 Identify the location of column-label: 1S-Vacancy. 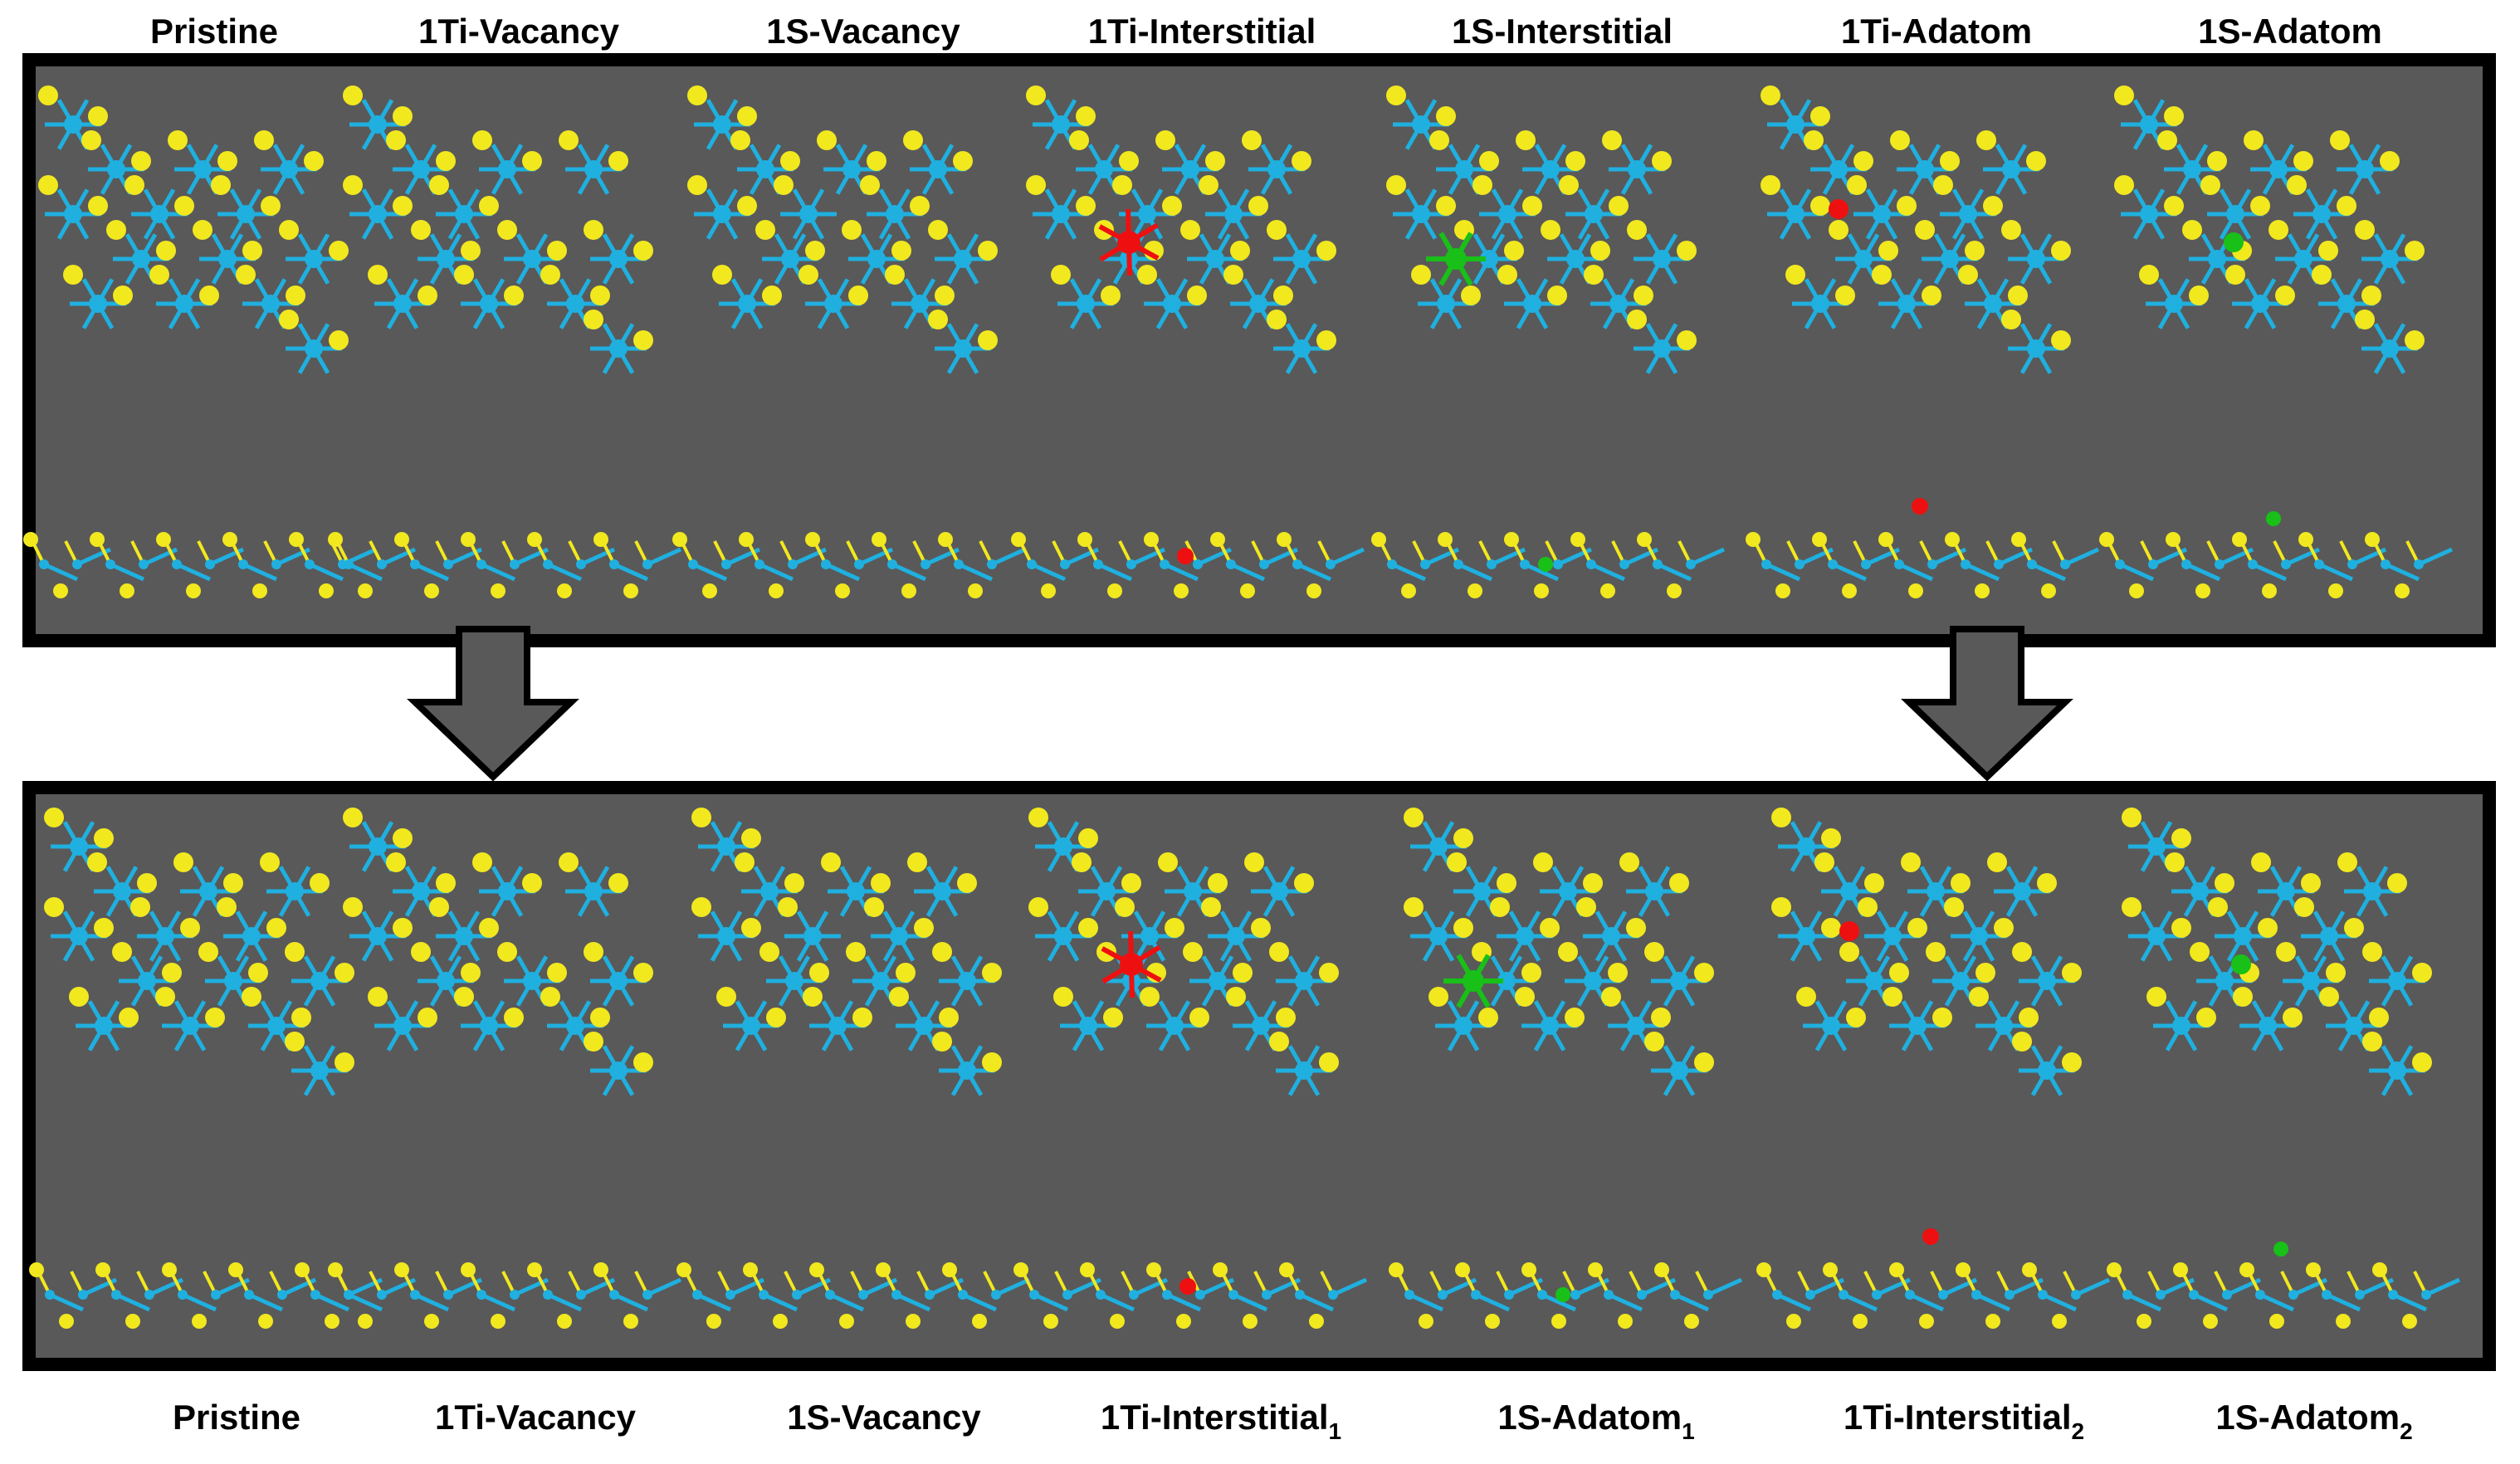
(884, 1417).